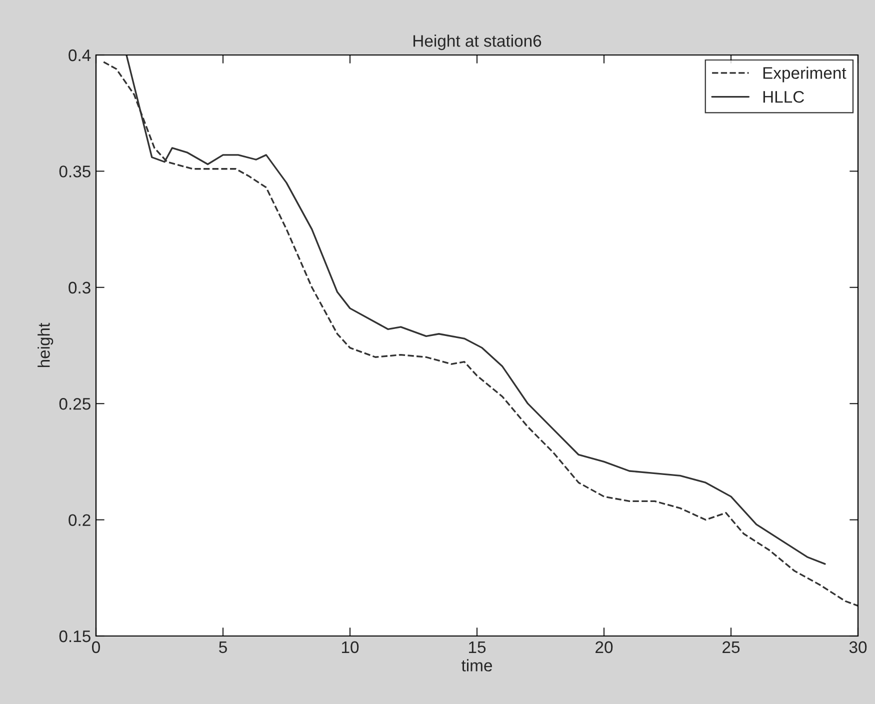  What do you see at coordinates (96, 647) in the screenshot?
I see `x-tick-label: 0` at bounding box center [96, 647].